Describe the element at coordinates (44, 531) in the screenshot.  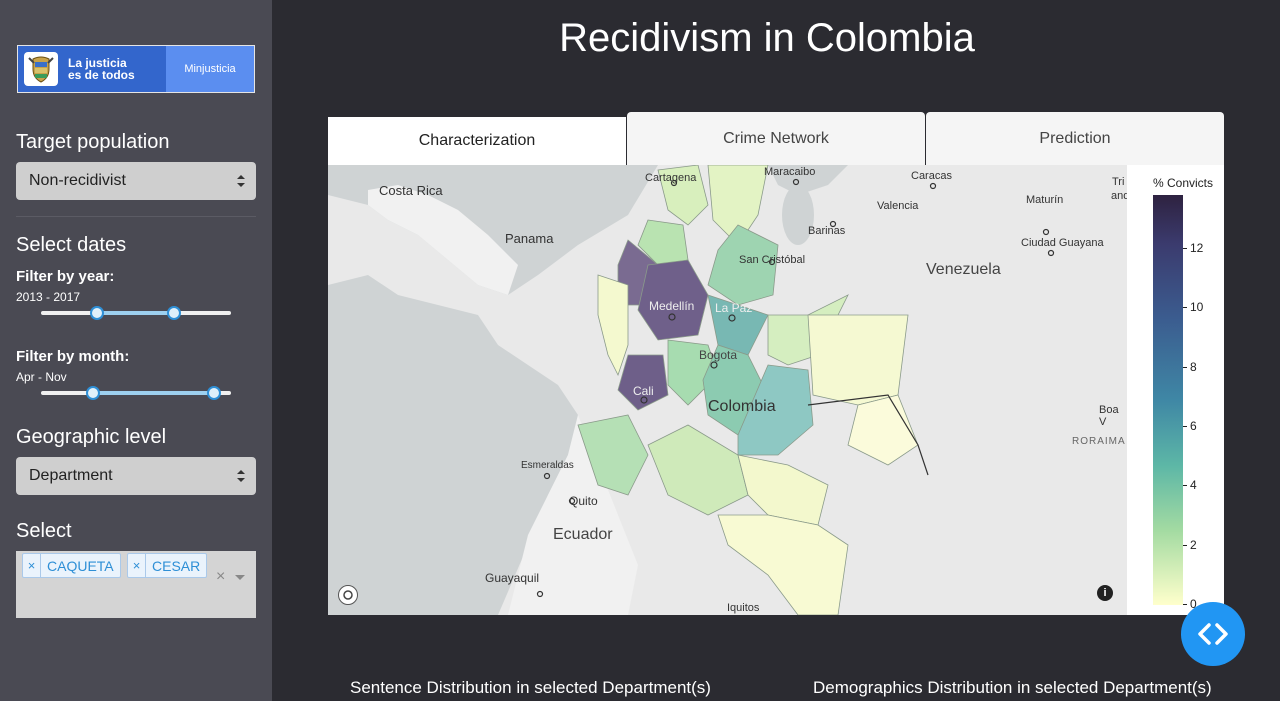
I see `select-title: Select` at that location.